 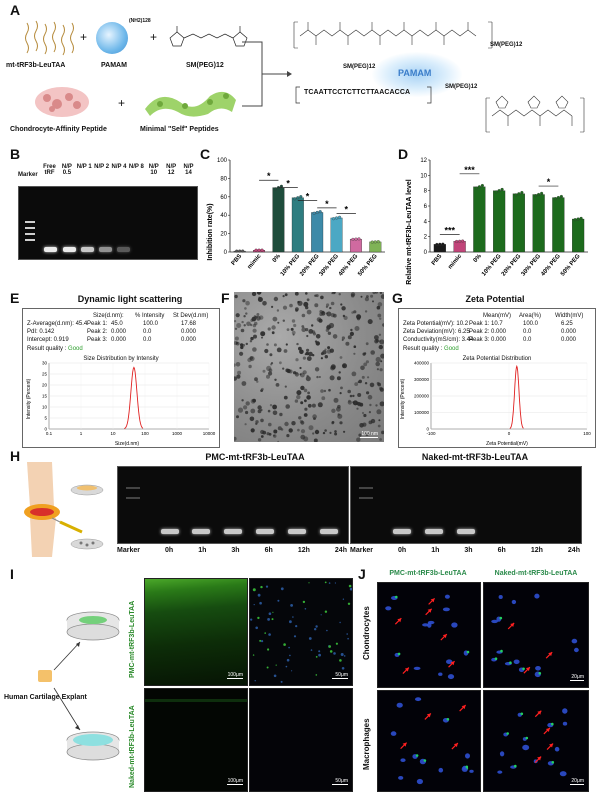 What do you see at coordinates (75, 349) in the screenshot?
I see `result-good: Good` at bounding box center [75, 349].